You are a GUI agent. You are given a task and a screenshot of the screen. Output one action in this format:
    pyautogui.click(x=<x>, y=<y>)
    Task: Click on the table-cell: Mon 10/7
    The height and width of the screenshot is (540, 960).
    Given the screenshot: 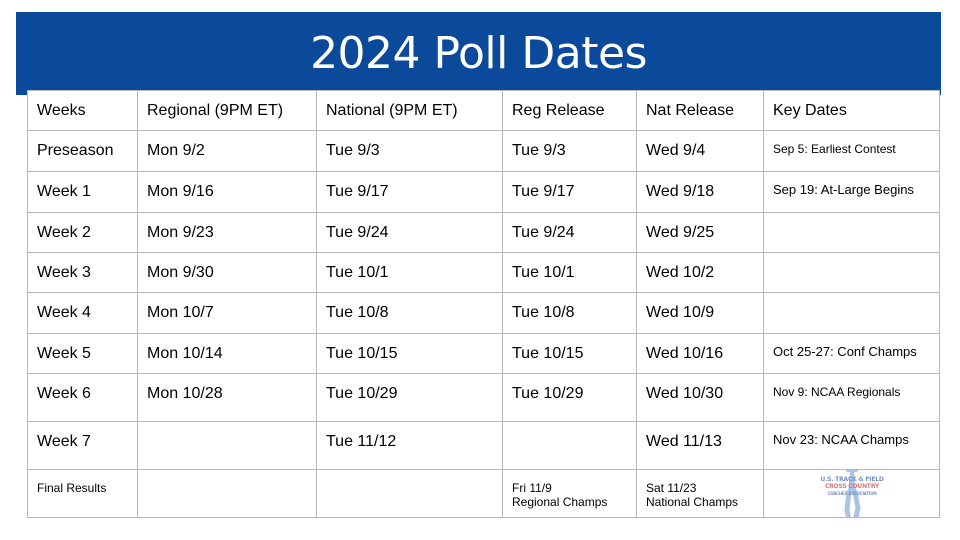 What is the action you would take?
    pyautogui.click(x=227, y=313)
    